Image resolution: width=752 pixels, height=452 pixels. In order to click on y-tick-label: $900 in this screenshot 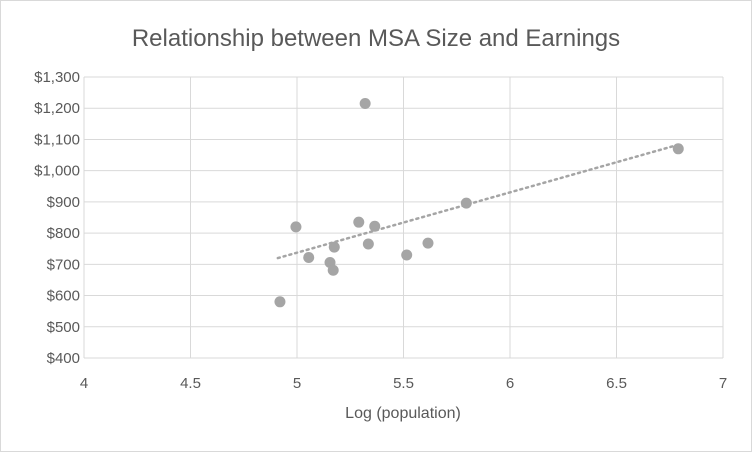, I will do `click(63, 202)`.